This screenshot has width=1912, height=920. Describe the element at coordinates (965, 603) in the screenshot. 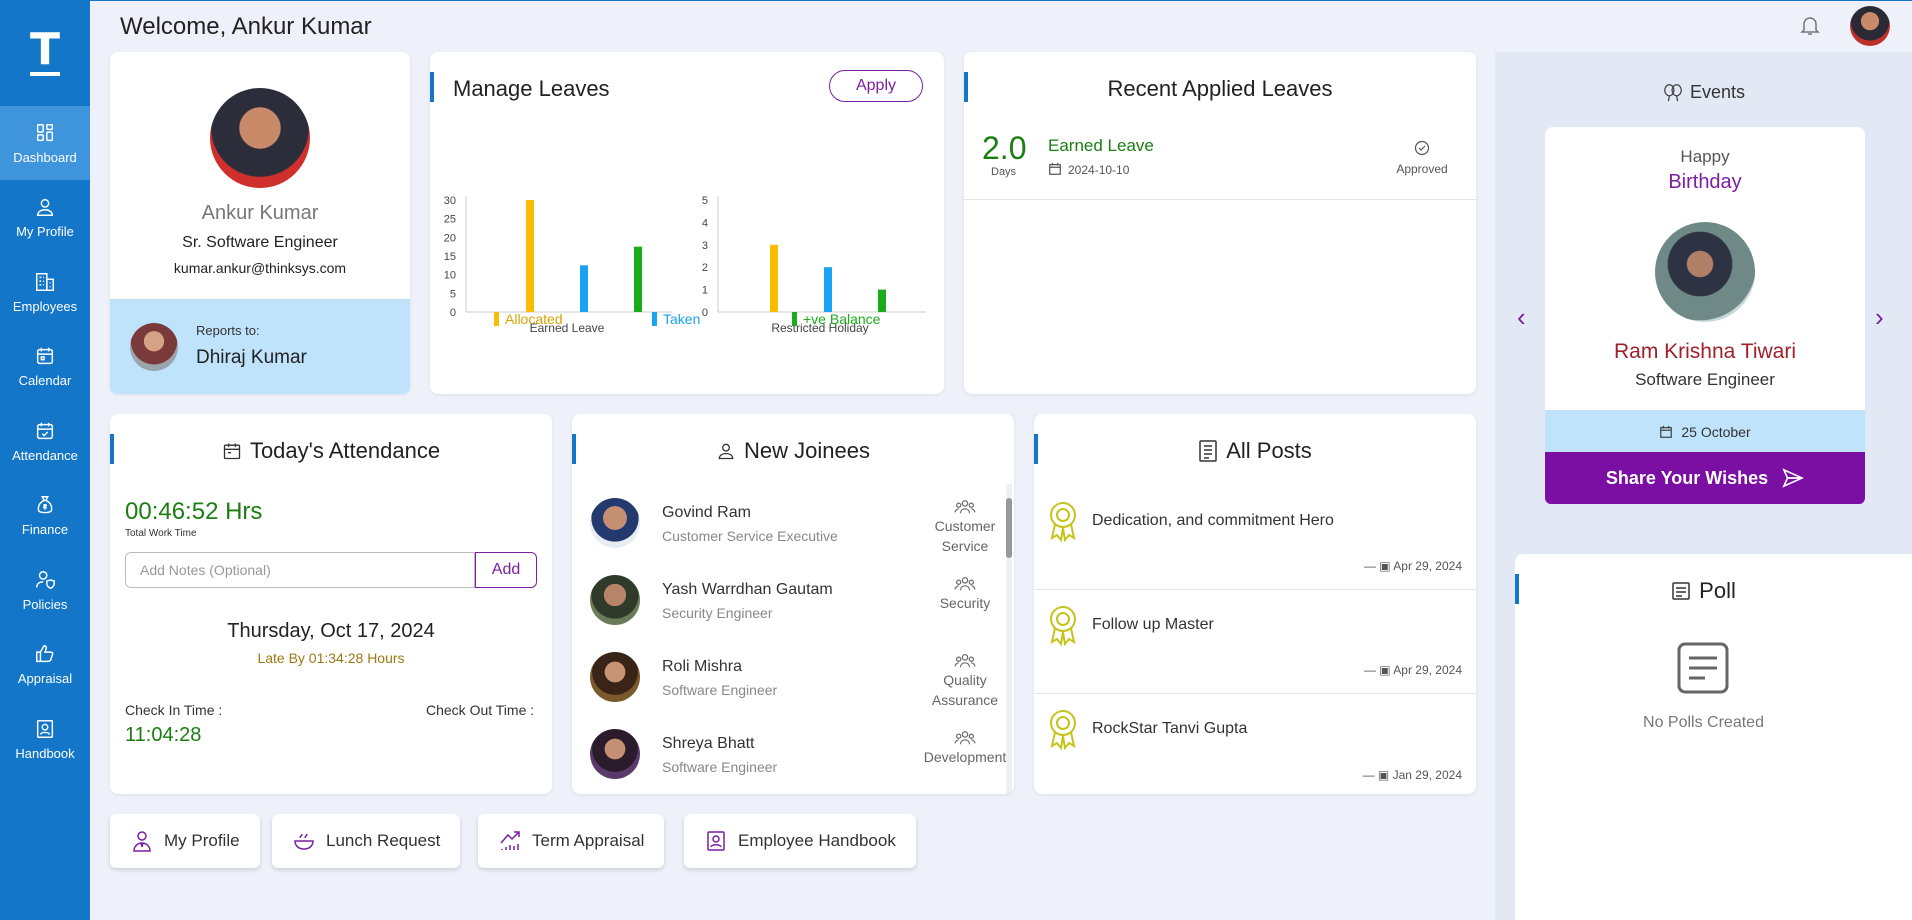

I see `joinee-dept-label: Security` at that location.